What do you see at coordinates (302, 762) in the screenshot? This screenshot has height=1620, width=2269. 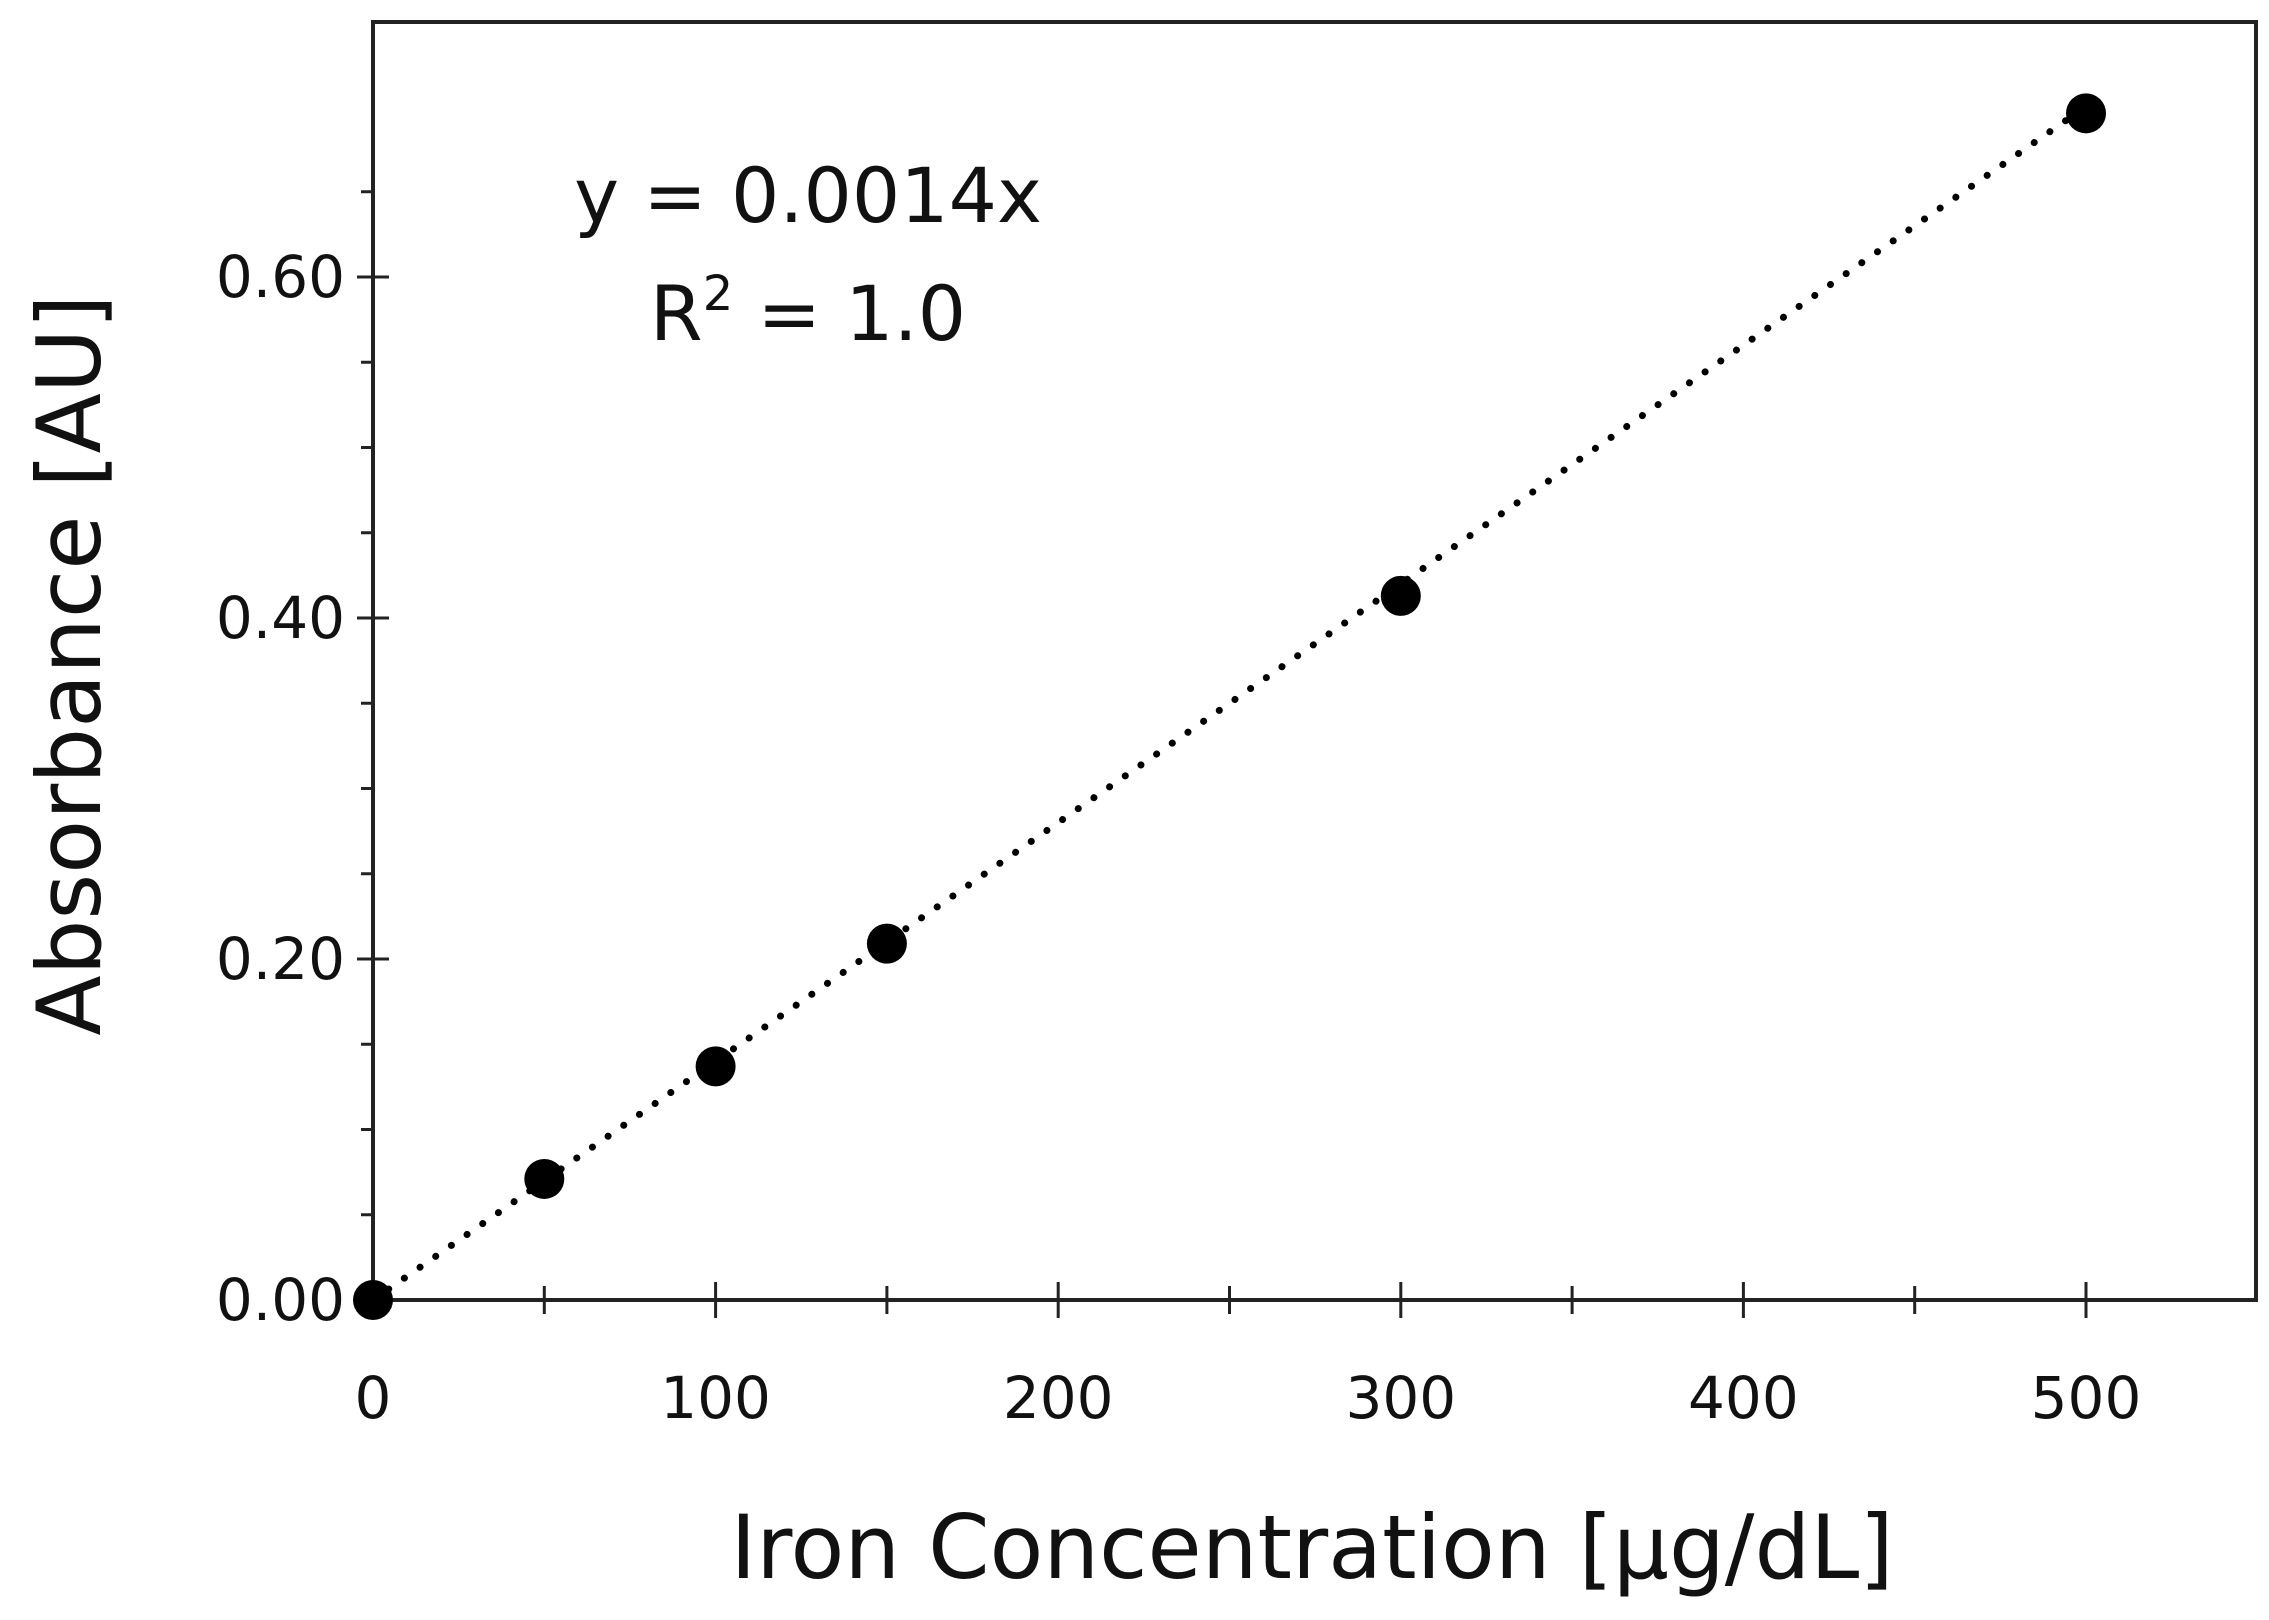 I see `y-axis-ticks: 0.00 0.20 0.40 0.60` at bounding box center [302, 762].